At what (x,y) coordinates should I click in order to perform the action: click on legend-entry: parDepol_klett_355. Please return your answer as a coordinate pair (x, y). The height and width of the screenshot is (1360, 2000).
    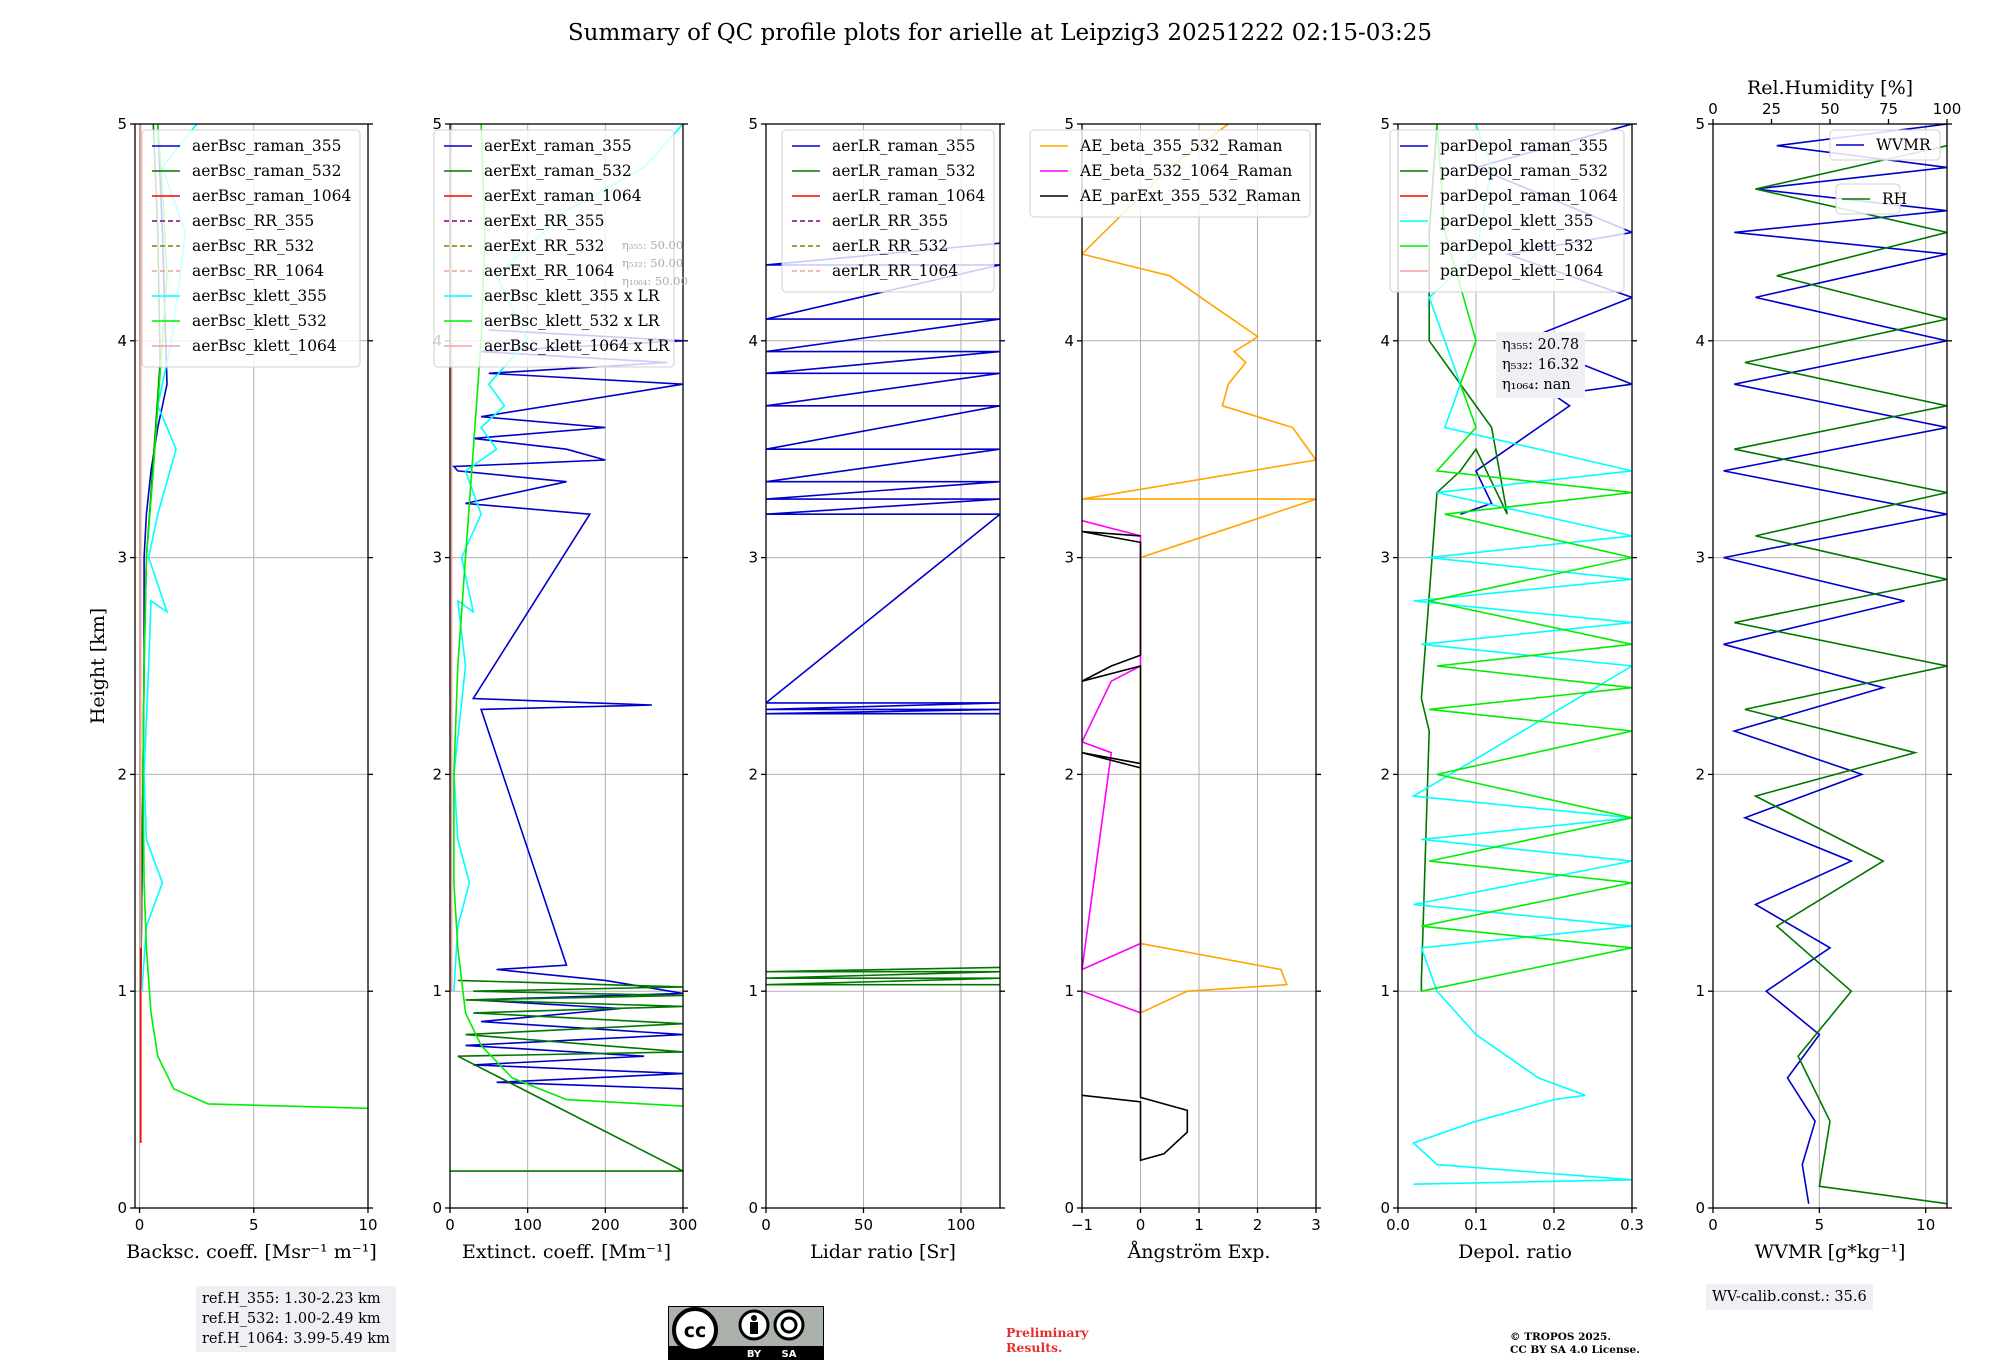
    Looking at the image, I should click on (1516, 221).